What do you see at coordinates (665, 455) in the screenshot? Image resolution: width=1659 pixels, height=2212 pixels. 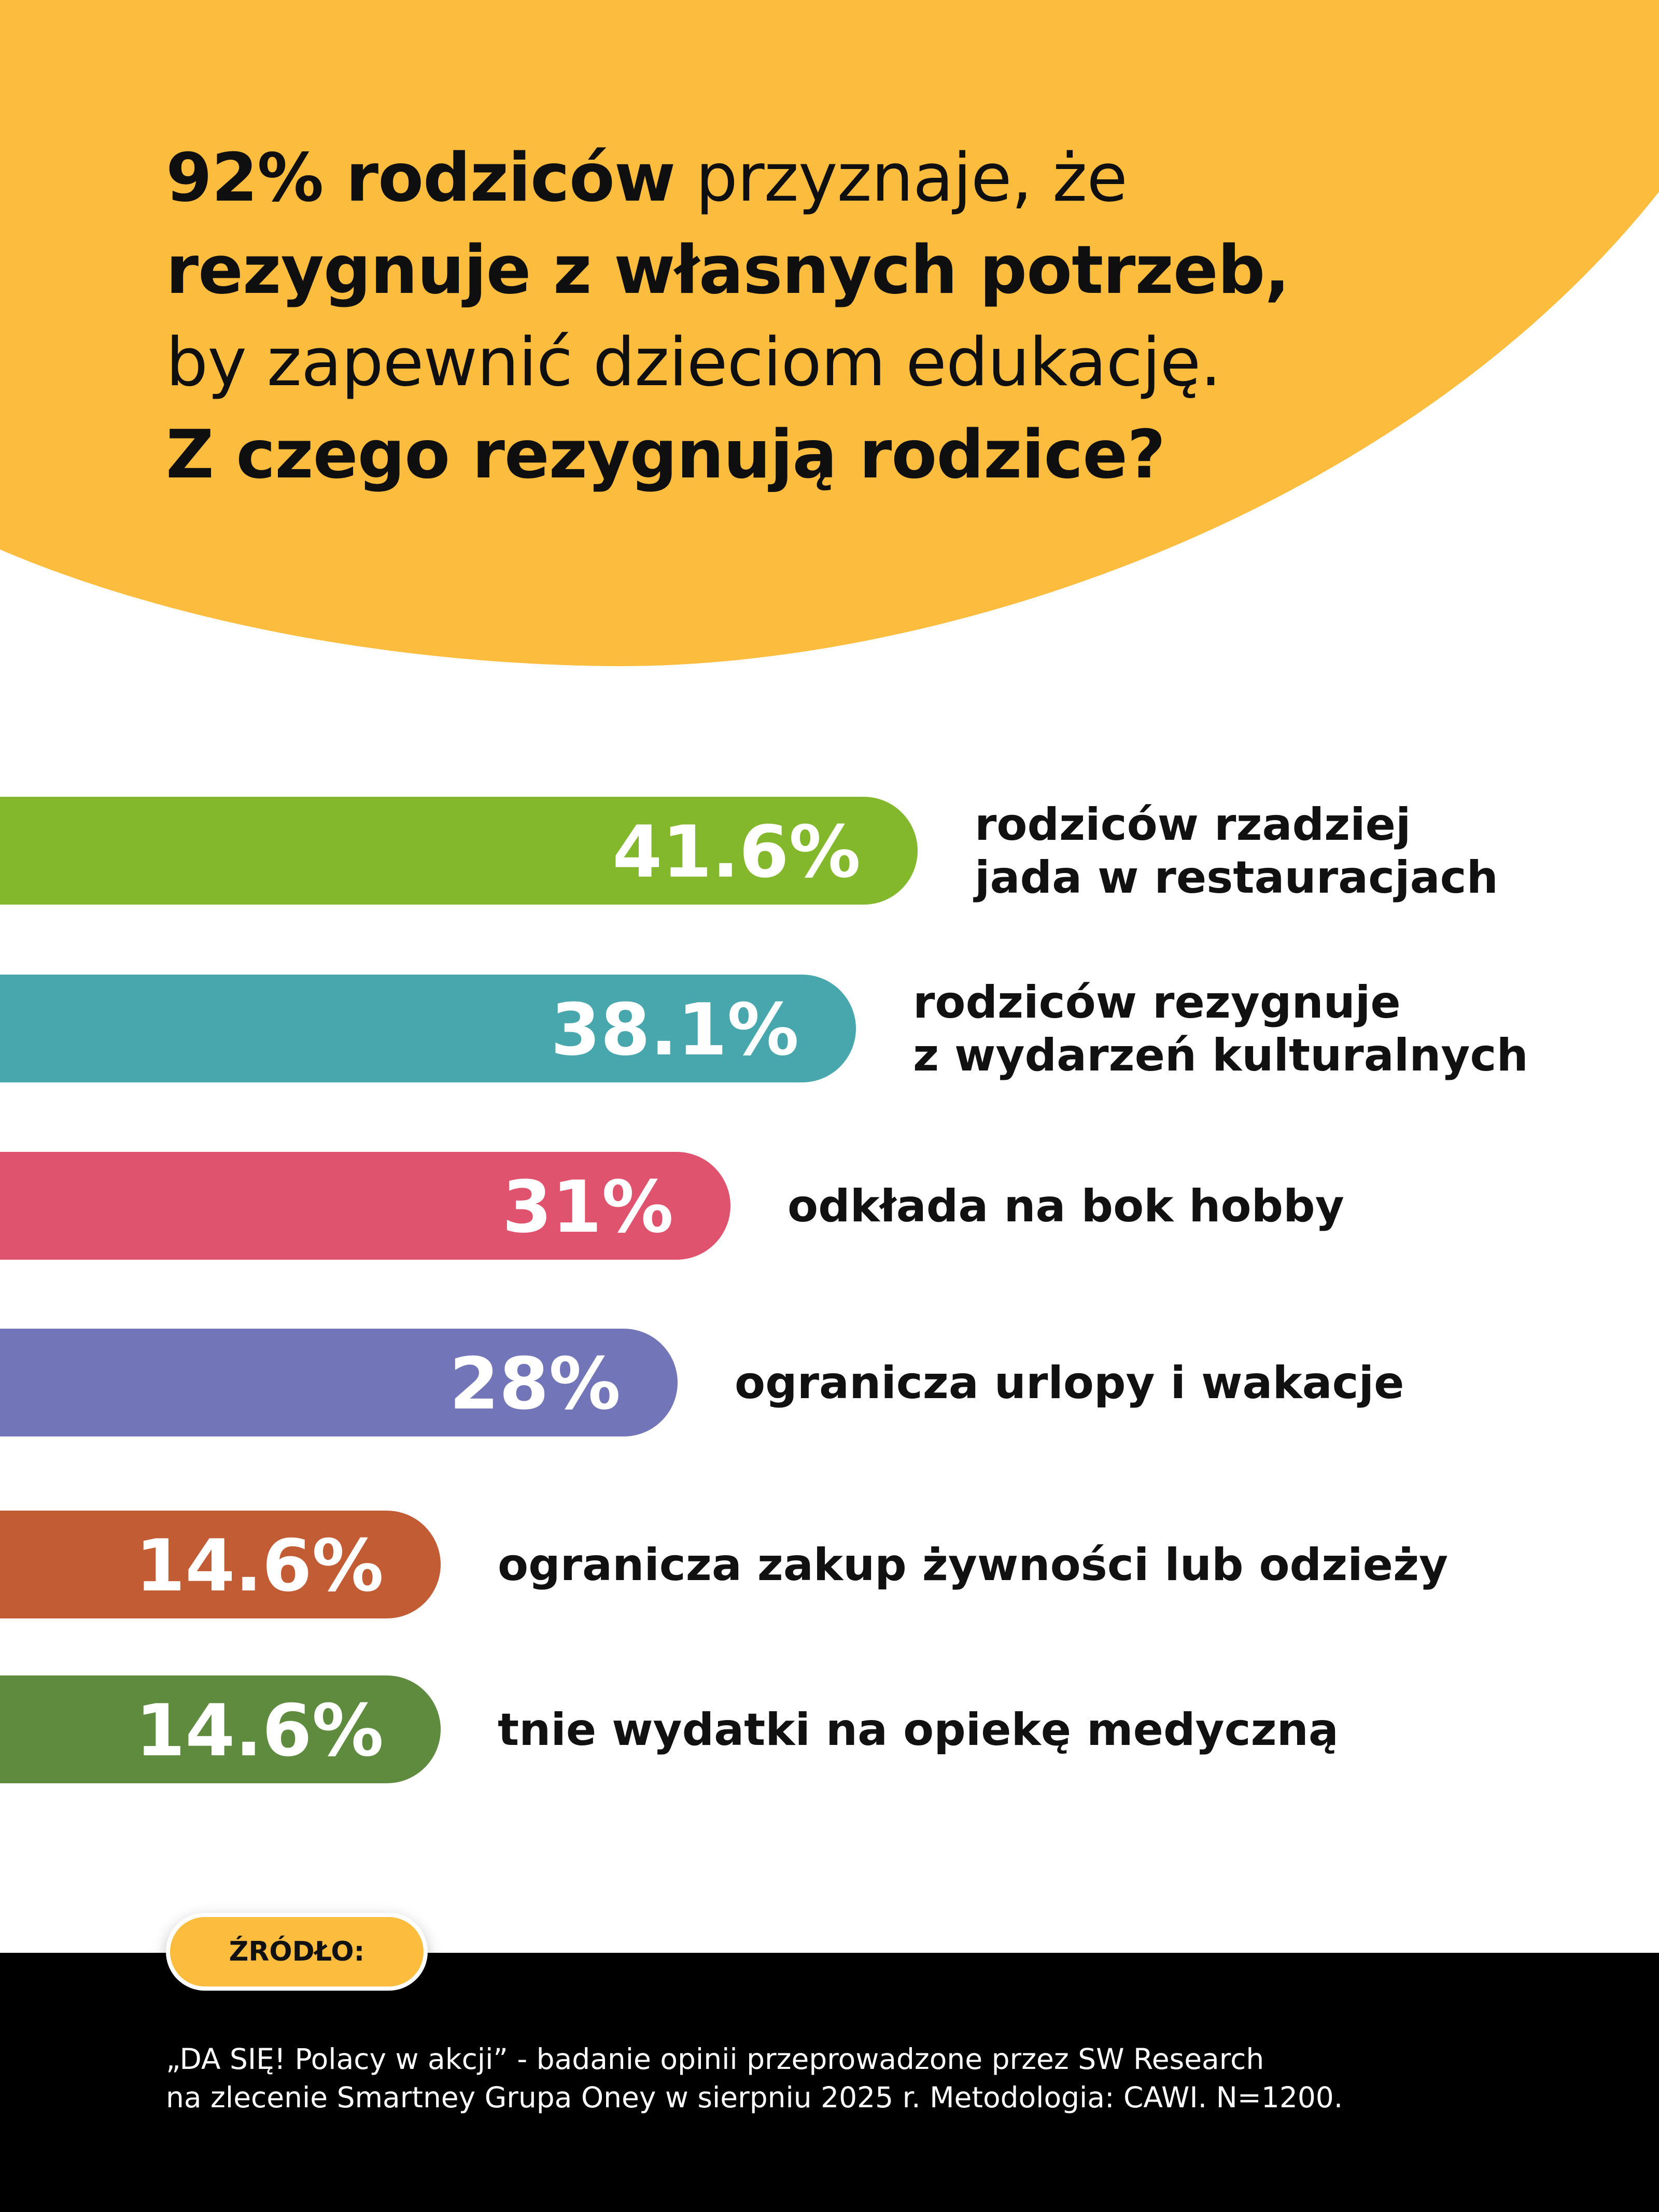 I see `headline-question: Z czego rezygnują rodzice?` at bounding box center [665, 455].